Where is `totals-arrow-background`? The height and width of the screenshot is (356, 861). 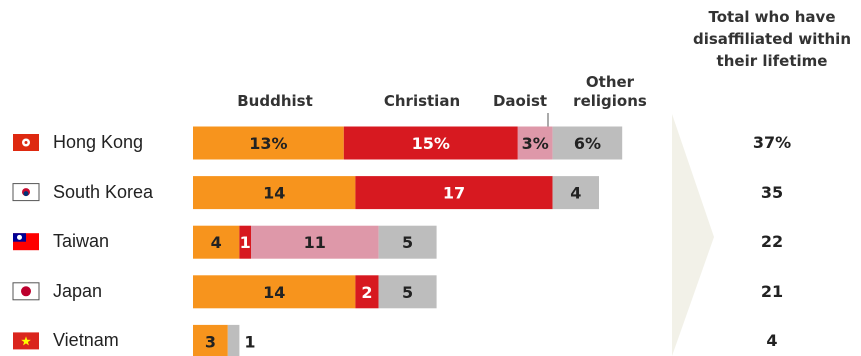
totals-arrow-background is located at coordinates (693, 235).